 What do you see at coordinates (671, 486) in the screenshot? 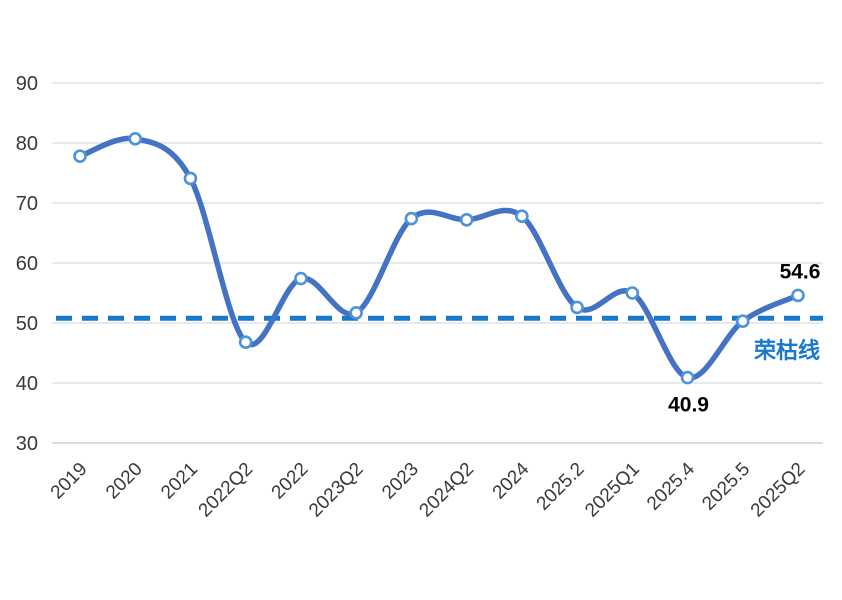
I see `x-axis-tick-label: 2025.4` at bounding box center [671, 486].